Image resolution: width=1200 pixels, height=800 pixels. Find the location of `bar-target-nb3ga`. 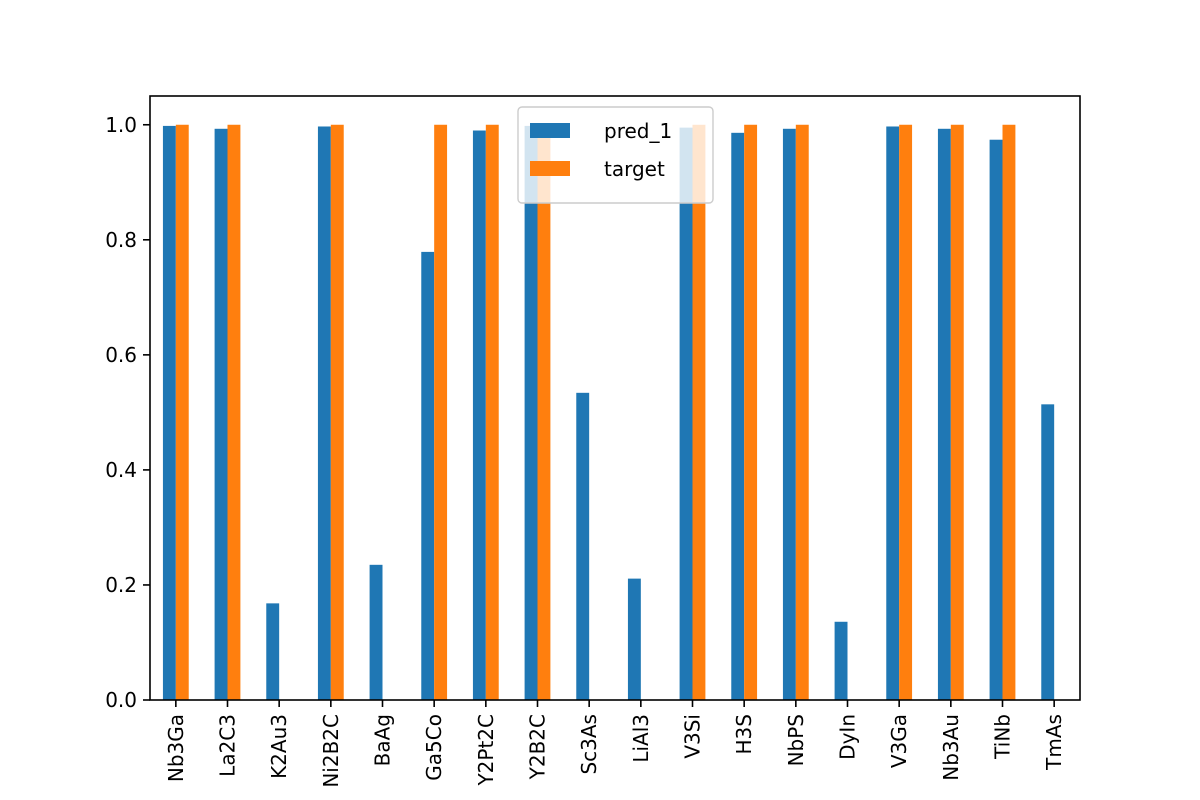

bar-target-nb3ga is located at coordinates (182, 412).